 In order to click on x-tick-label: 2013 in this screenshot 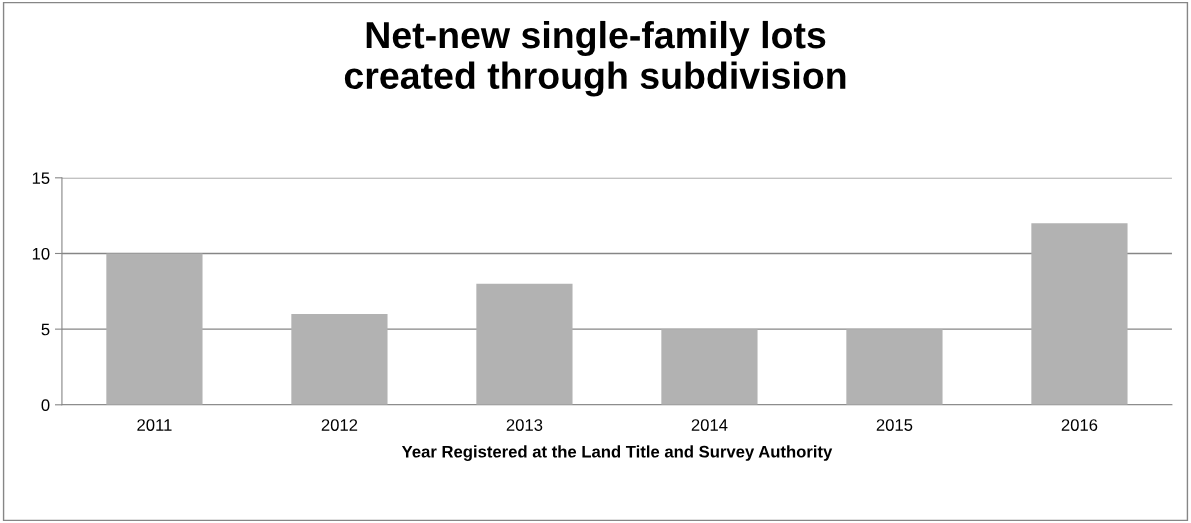, I will do `click(524, 425)`.